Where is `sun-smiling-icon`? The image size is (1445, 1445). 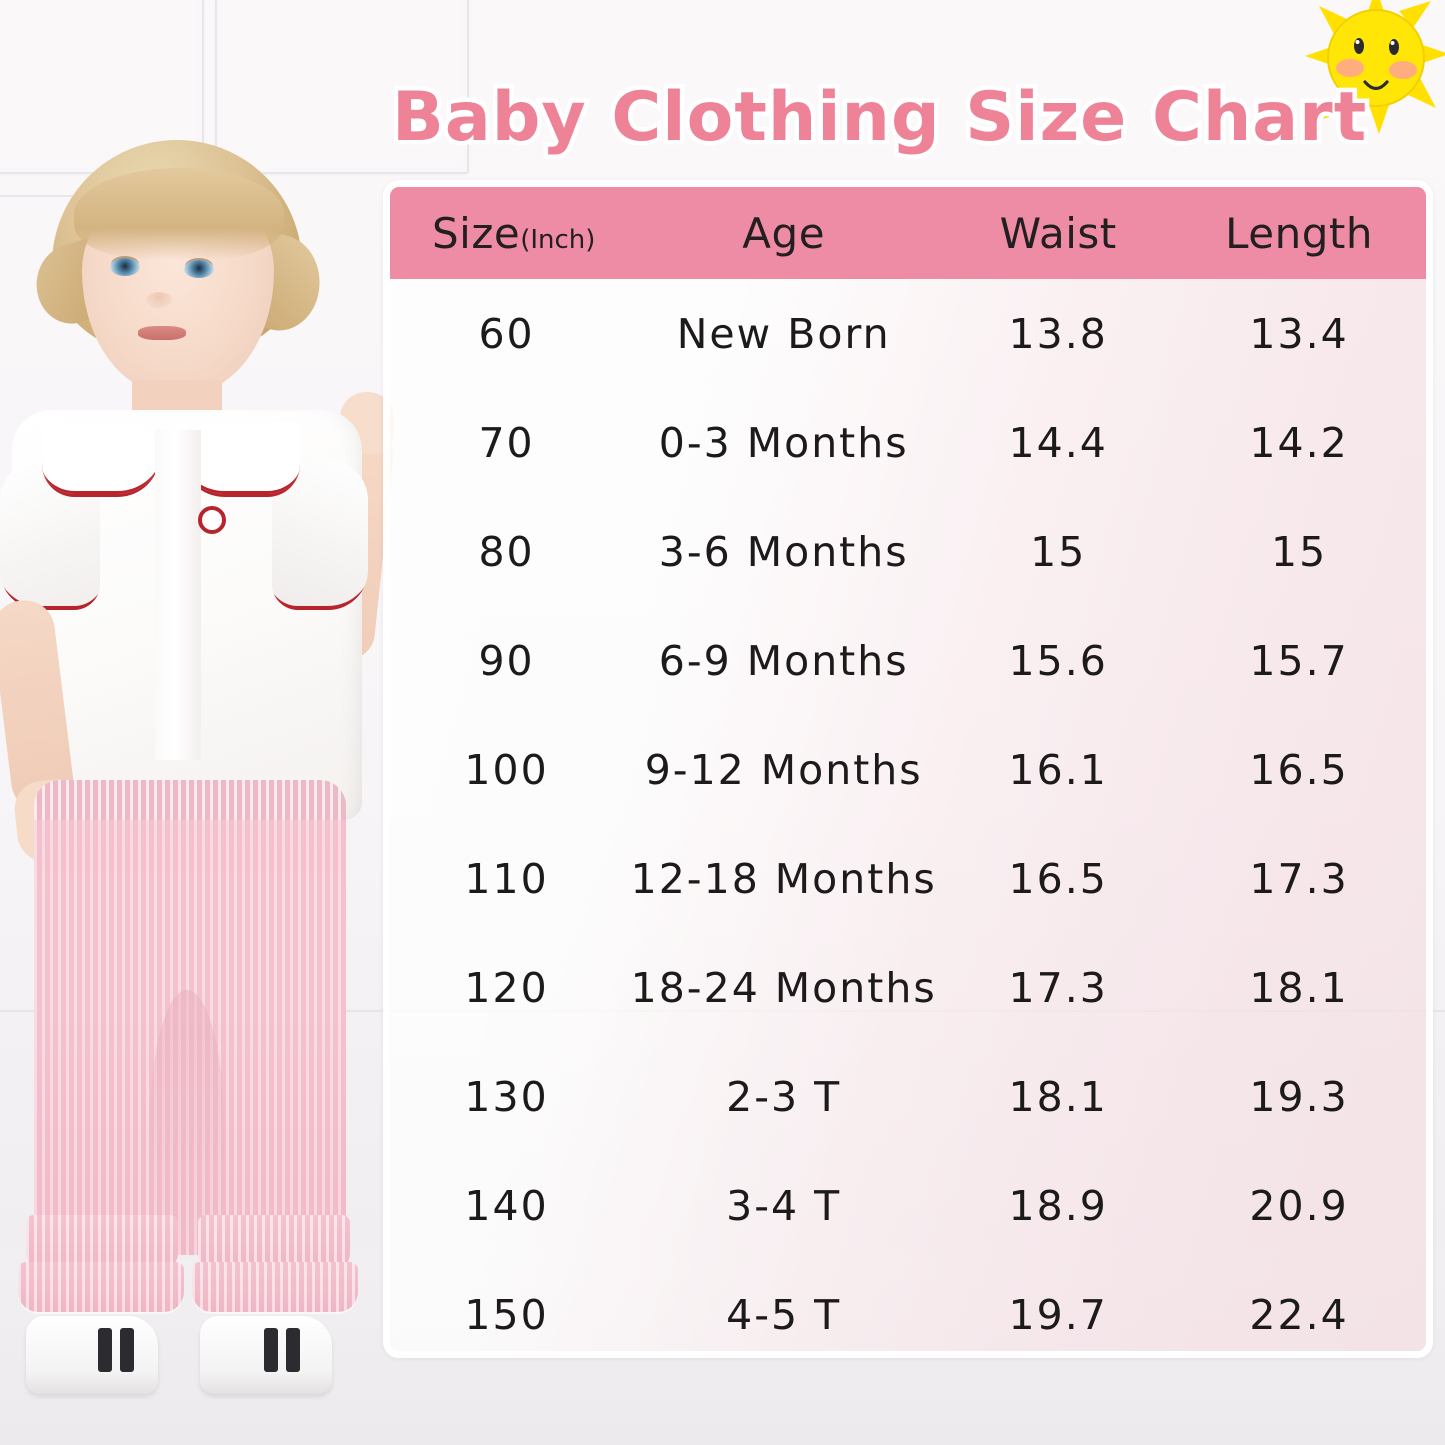
sun-smiling-icon is located at coordinates (1375, 67).